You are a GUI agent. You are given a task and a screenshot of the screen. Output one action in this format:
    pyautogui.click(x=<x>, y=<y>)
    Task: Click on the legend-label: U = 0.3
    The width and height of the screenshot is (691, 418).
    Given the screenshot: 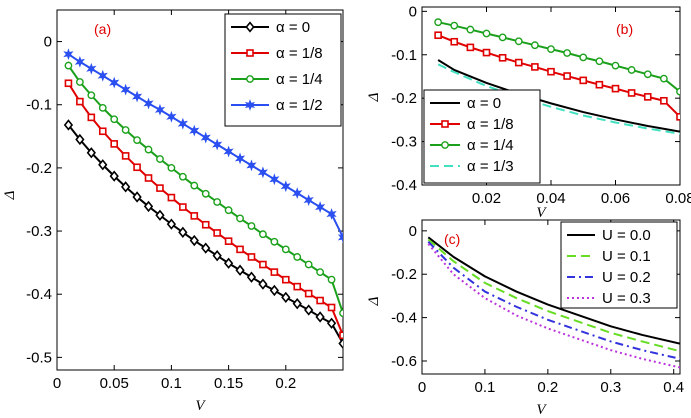 What is the action you would take?
    pyautogui.click(x=626, y=298)
    